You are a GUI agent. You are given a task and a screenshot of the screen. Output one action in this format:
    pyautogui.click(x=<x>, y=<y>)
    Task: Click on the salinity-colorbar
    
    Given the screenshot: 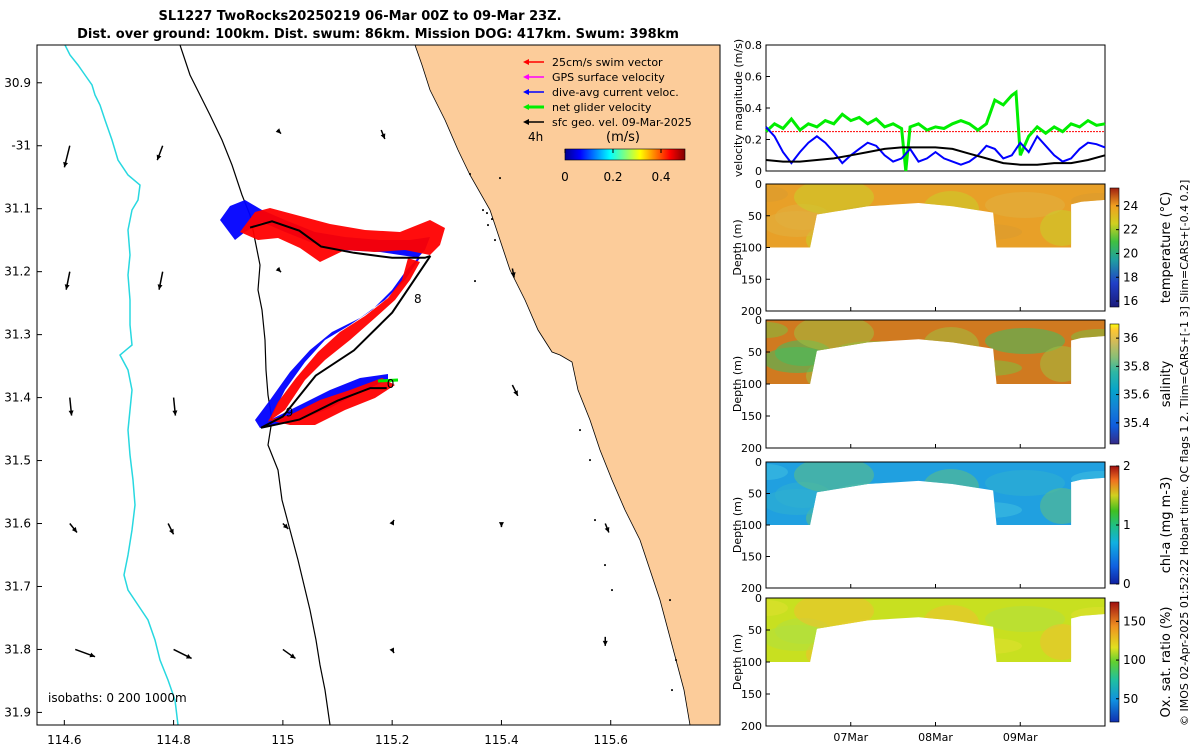 What is the action you would take?
    pyautogui.click(x=1114, y=384)
    